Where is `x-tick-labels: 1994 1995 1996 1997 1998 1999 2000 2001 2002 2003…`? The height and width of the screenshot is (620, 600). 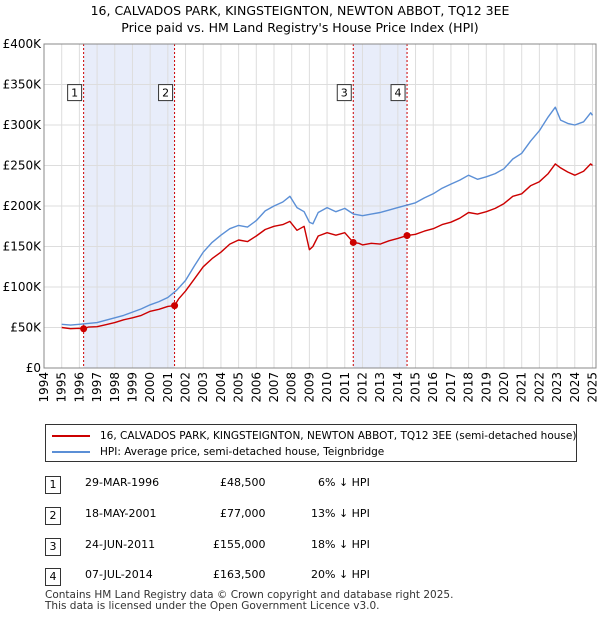 x-tick-labels: 1994 1995 1996 1997 1998 1999 2000 2001 2002 2003… is located at coordinates (318, 387).